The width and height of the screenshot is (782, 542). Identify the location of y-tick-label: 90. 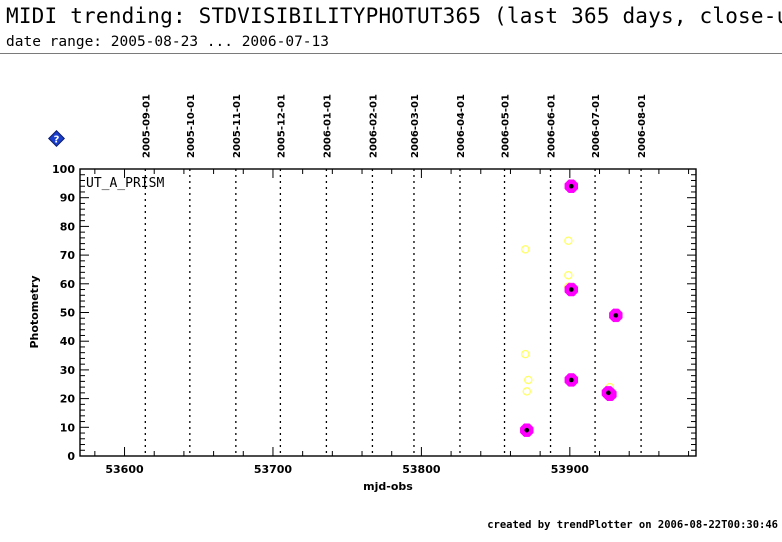
(68, 198).